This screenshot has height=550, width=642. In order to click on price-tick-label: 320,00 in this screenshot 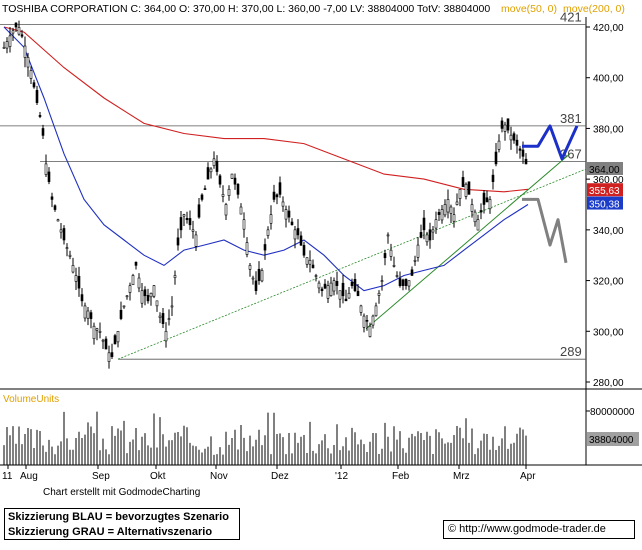, I will do `click(608, 282)`.